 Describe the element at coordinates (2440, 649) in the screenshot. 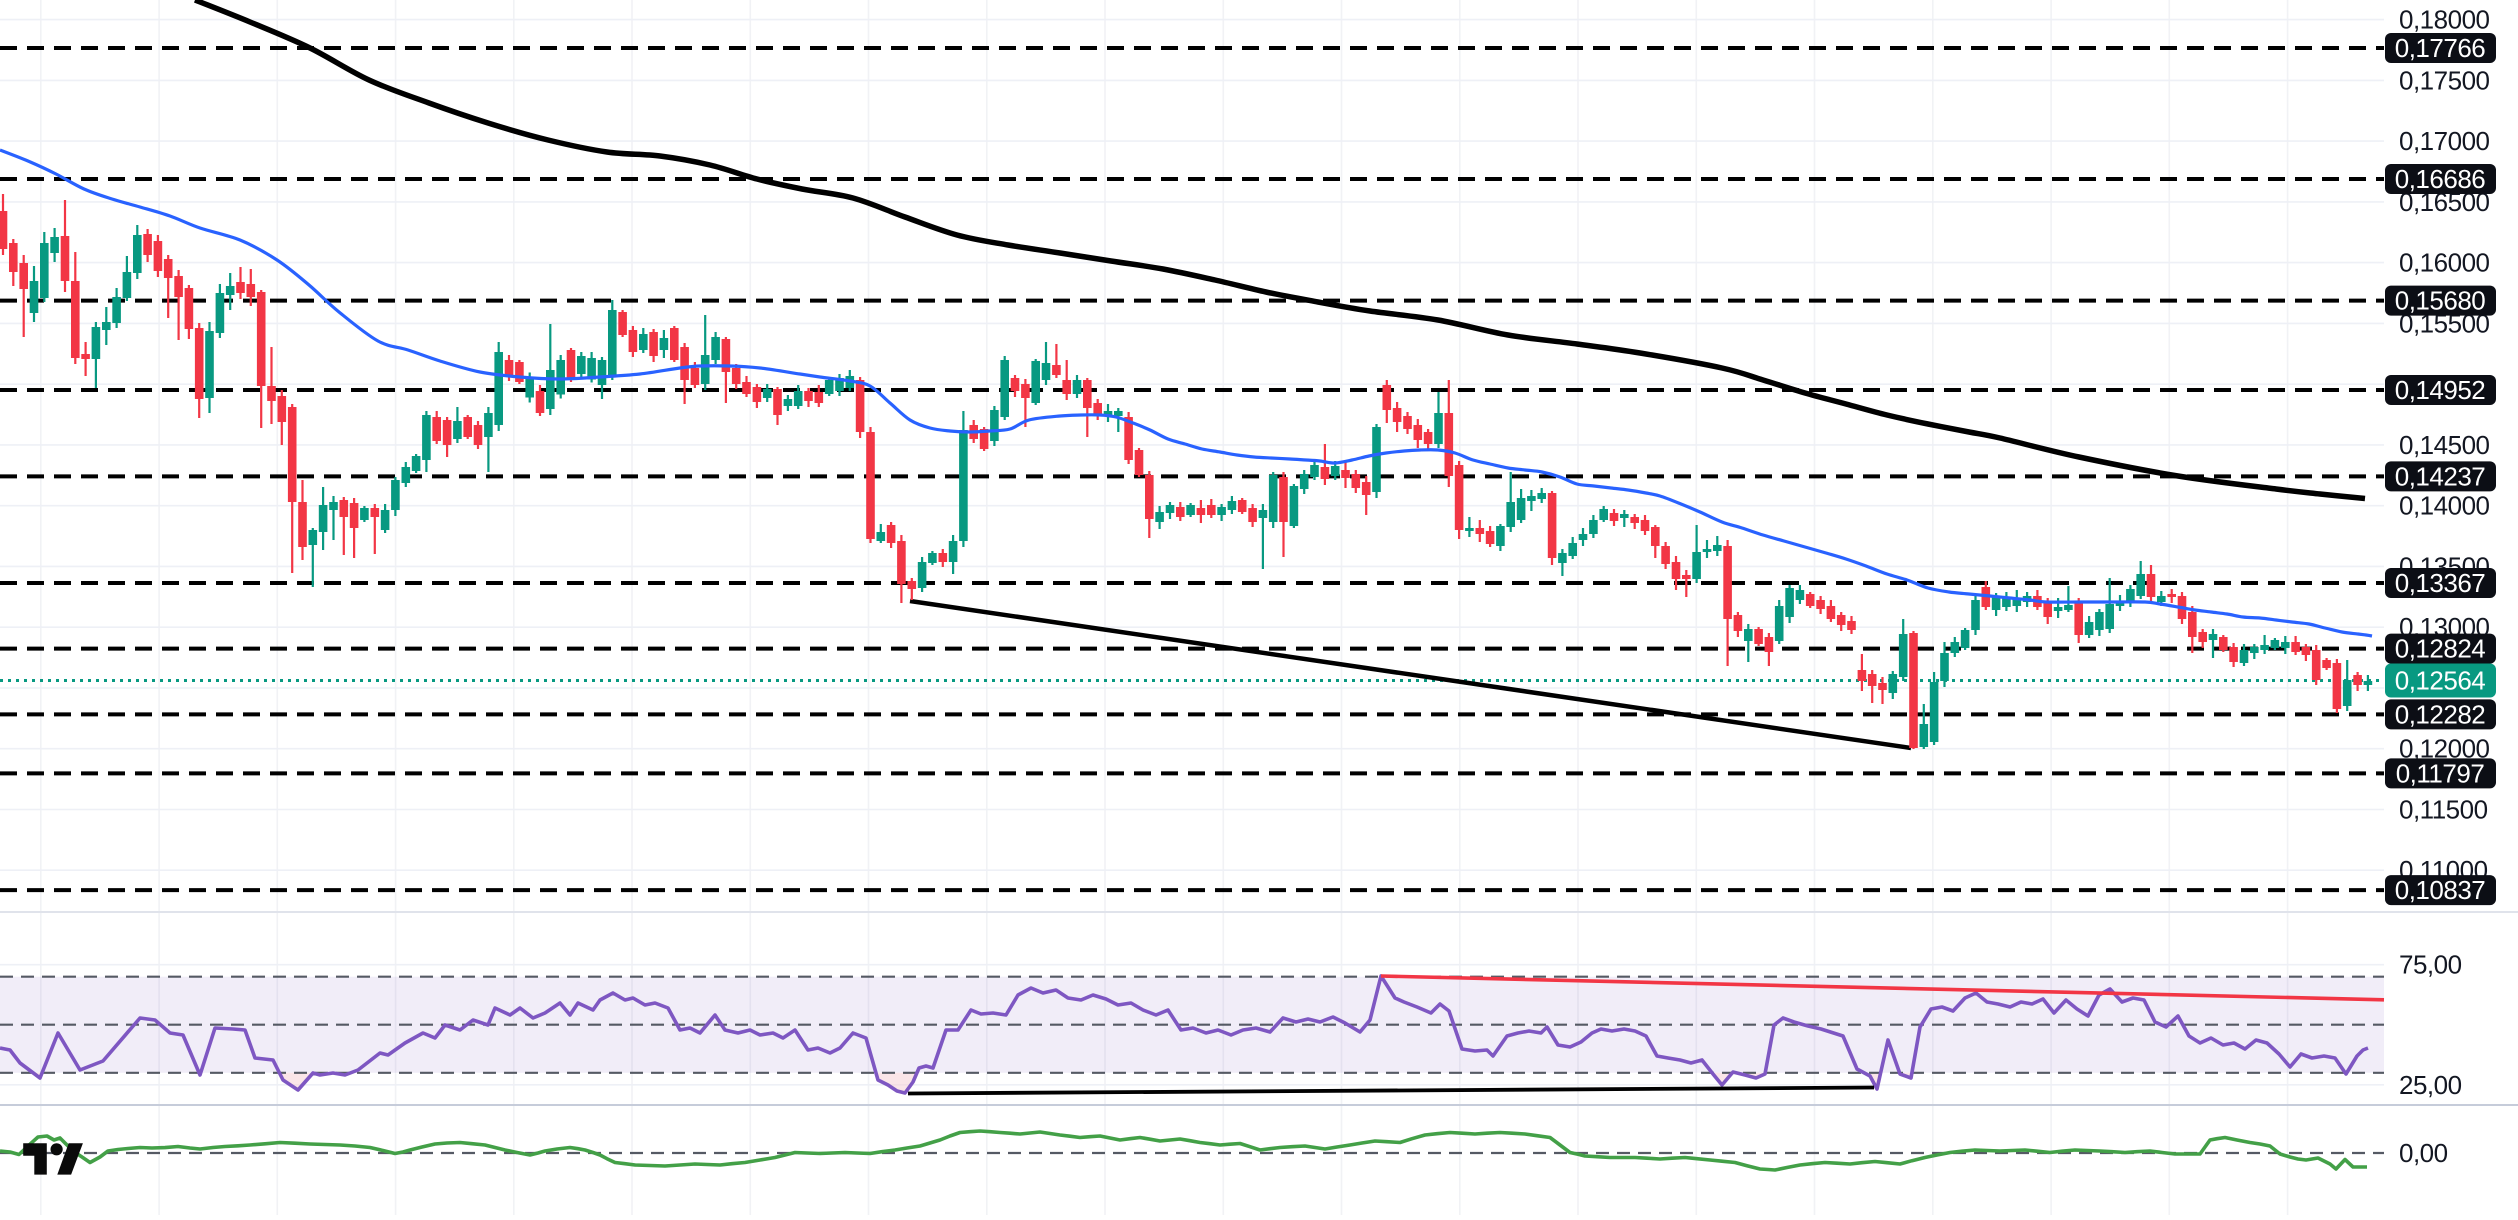

I see `svg-text: 0,12824` at that location.